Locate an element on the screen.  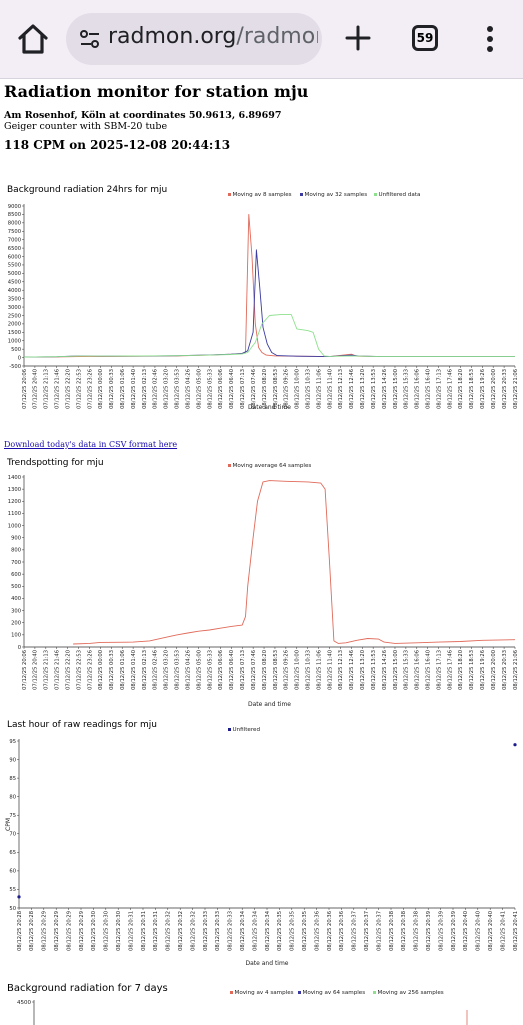
more-options-icon is located at coordinates (490, 39).